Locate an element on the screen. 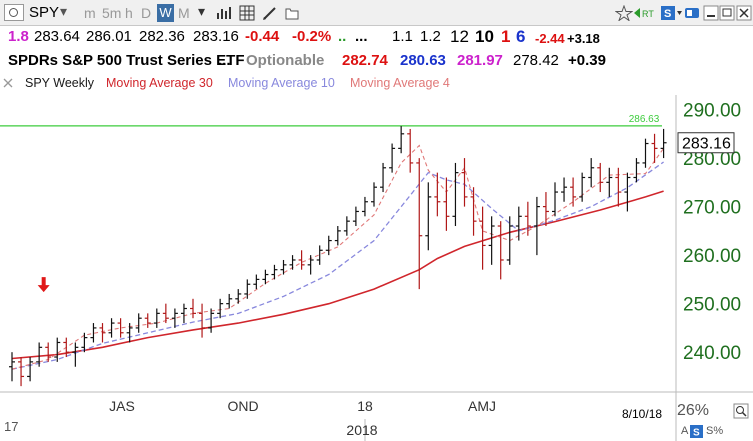 This screenshot has width=753, height=441. resistance-label: 286.63 is located at coordinates (644, 119).